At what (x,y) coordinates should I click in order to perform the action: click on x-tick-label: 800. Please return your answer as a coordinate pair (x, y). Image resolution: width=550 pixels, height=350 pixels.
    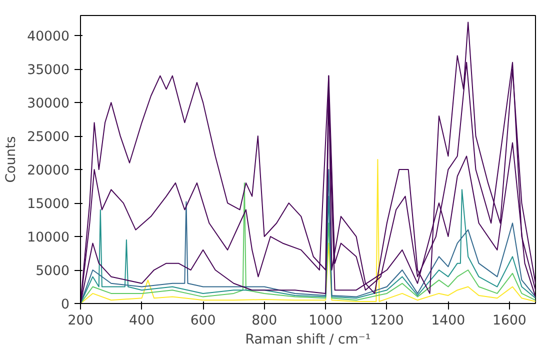
    Looking at the image, I should click on (265, 321).